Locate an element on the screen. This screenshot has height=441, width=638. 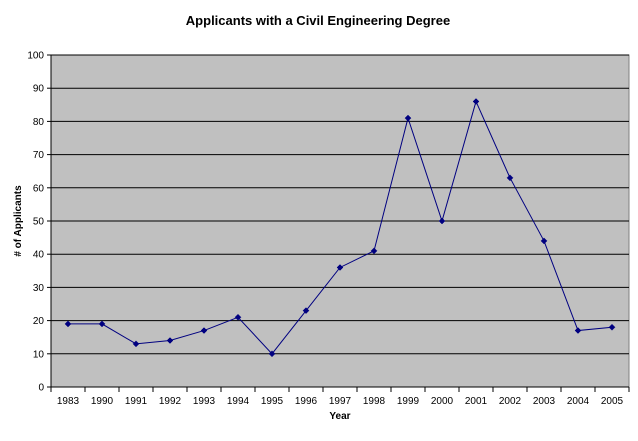
y-axis-ticks: 0 10 20 30 40 50 60 70 80 90 100 is located at coordinates (39, 222).